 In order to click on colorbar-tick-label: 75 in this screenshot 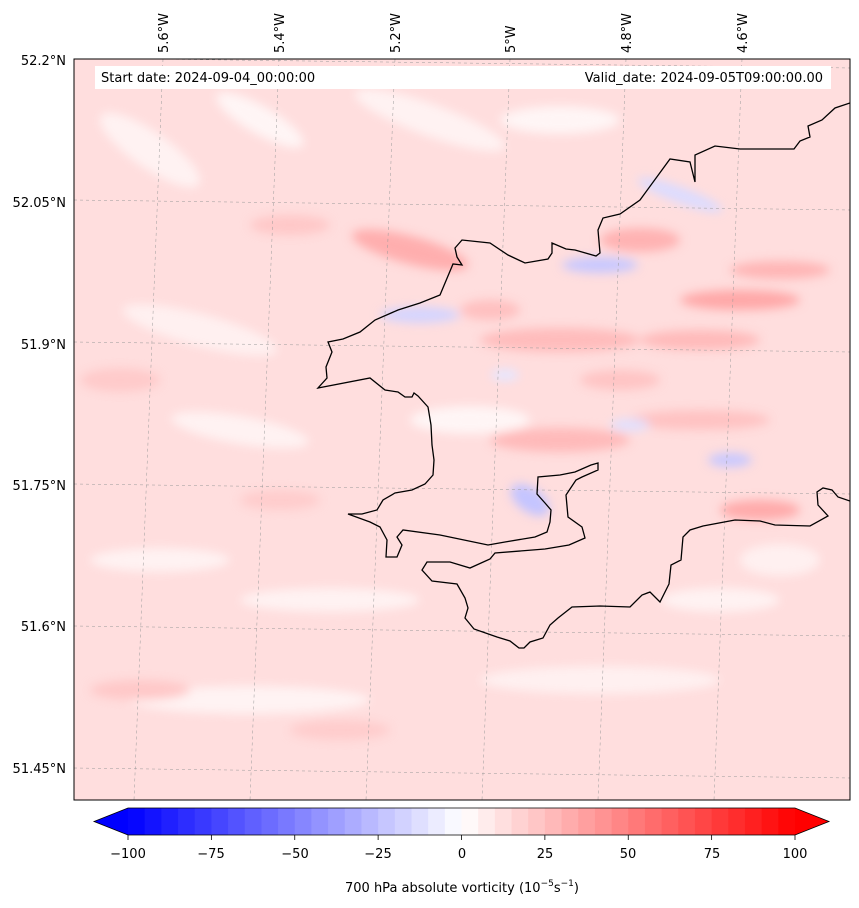, I will do `click(712, 854)`.